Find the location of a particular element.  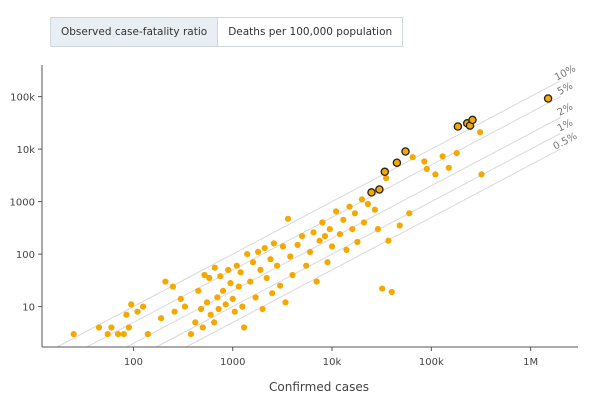

reference-line-label: 2% is located at coordinates (565, 110).